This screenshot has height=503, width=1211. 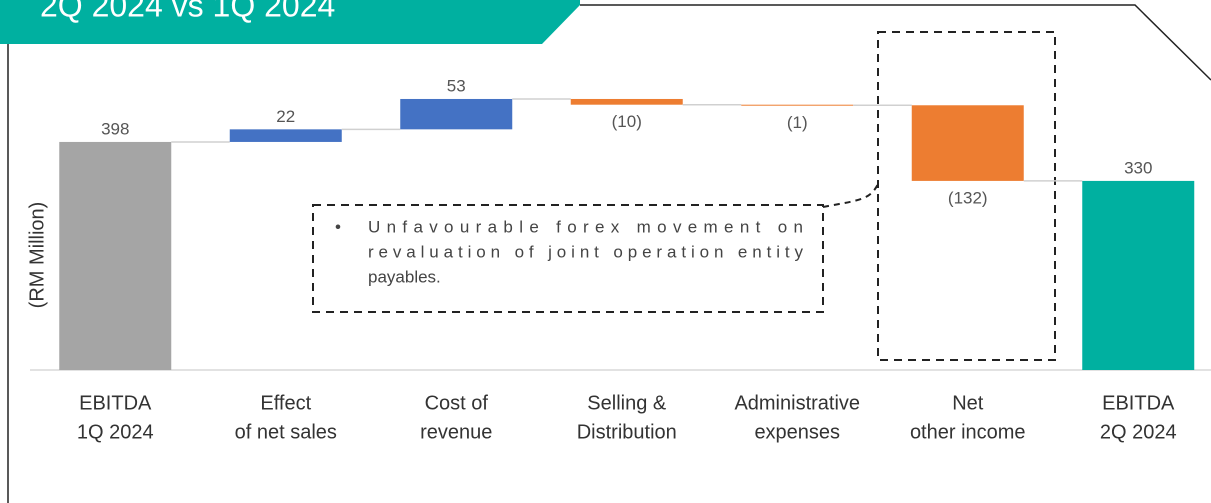 I want to click on y-axis-label: (RM Million), so click(x=37, y=255).